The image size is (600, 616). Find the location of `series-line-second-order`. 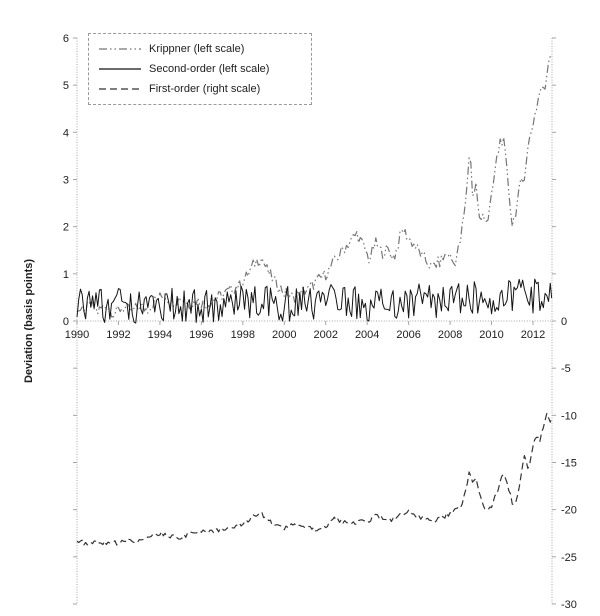

series-line-second-order is located at coordinates (314, 301).